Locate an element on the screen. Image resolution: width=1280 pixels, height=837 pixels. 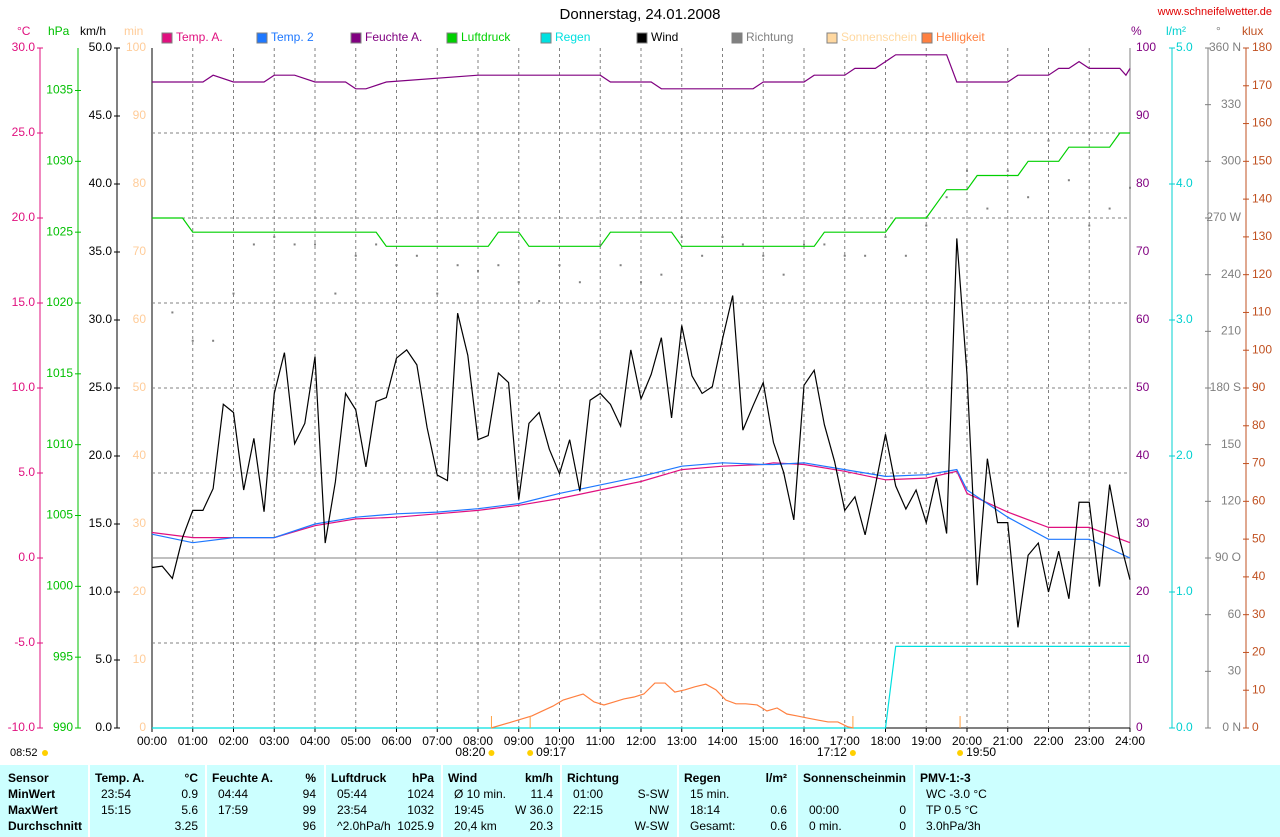
legend-label: Richtung is located at coordinates (769, 37).